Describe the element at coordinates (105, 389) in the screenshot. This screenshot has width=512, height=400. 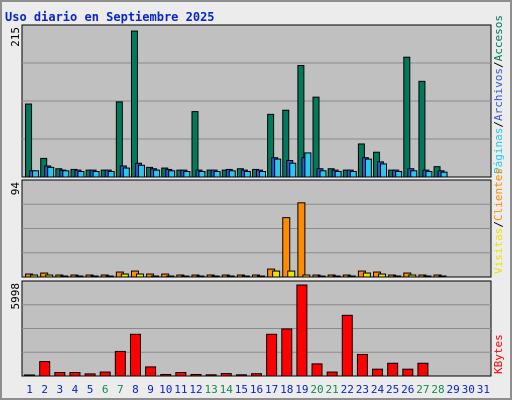
I see `x-tick-label: 6` at that location.